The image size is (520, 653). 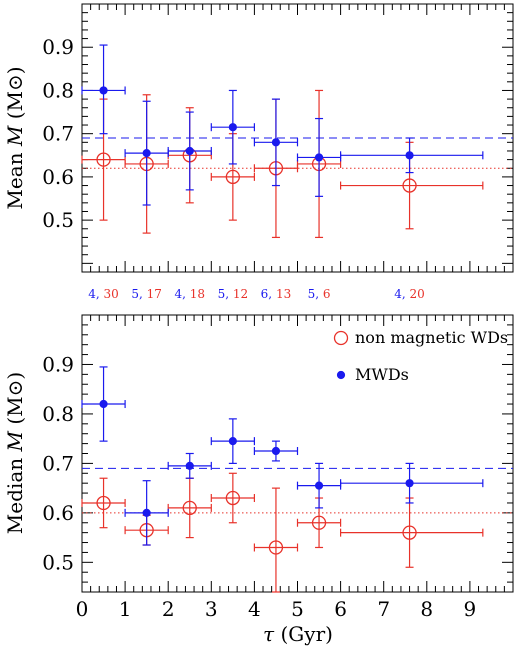 I want to click on legend-nonmag-marker, so click(x=341, y=338).